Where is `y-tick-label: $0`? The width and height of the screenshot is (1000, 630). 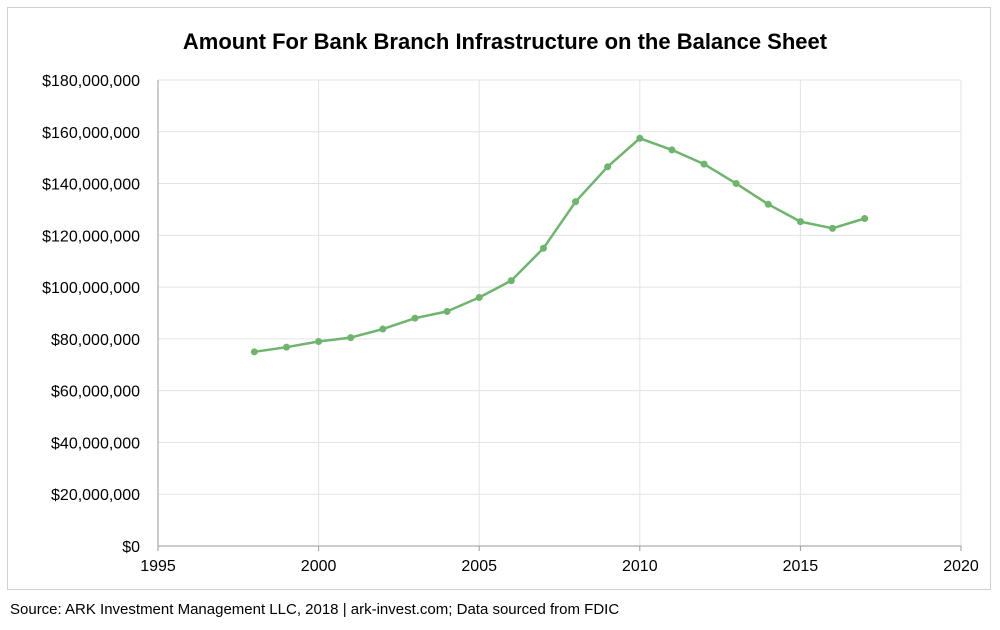
y-tick-label: $0 is located at coordinates (131, 547).